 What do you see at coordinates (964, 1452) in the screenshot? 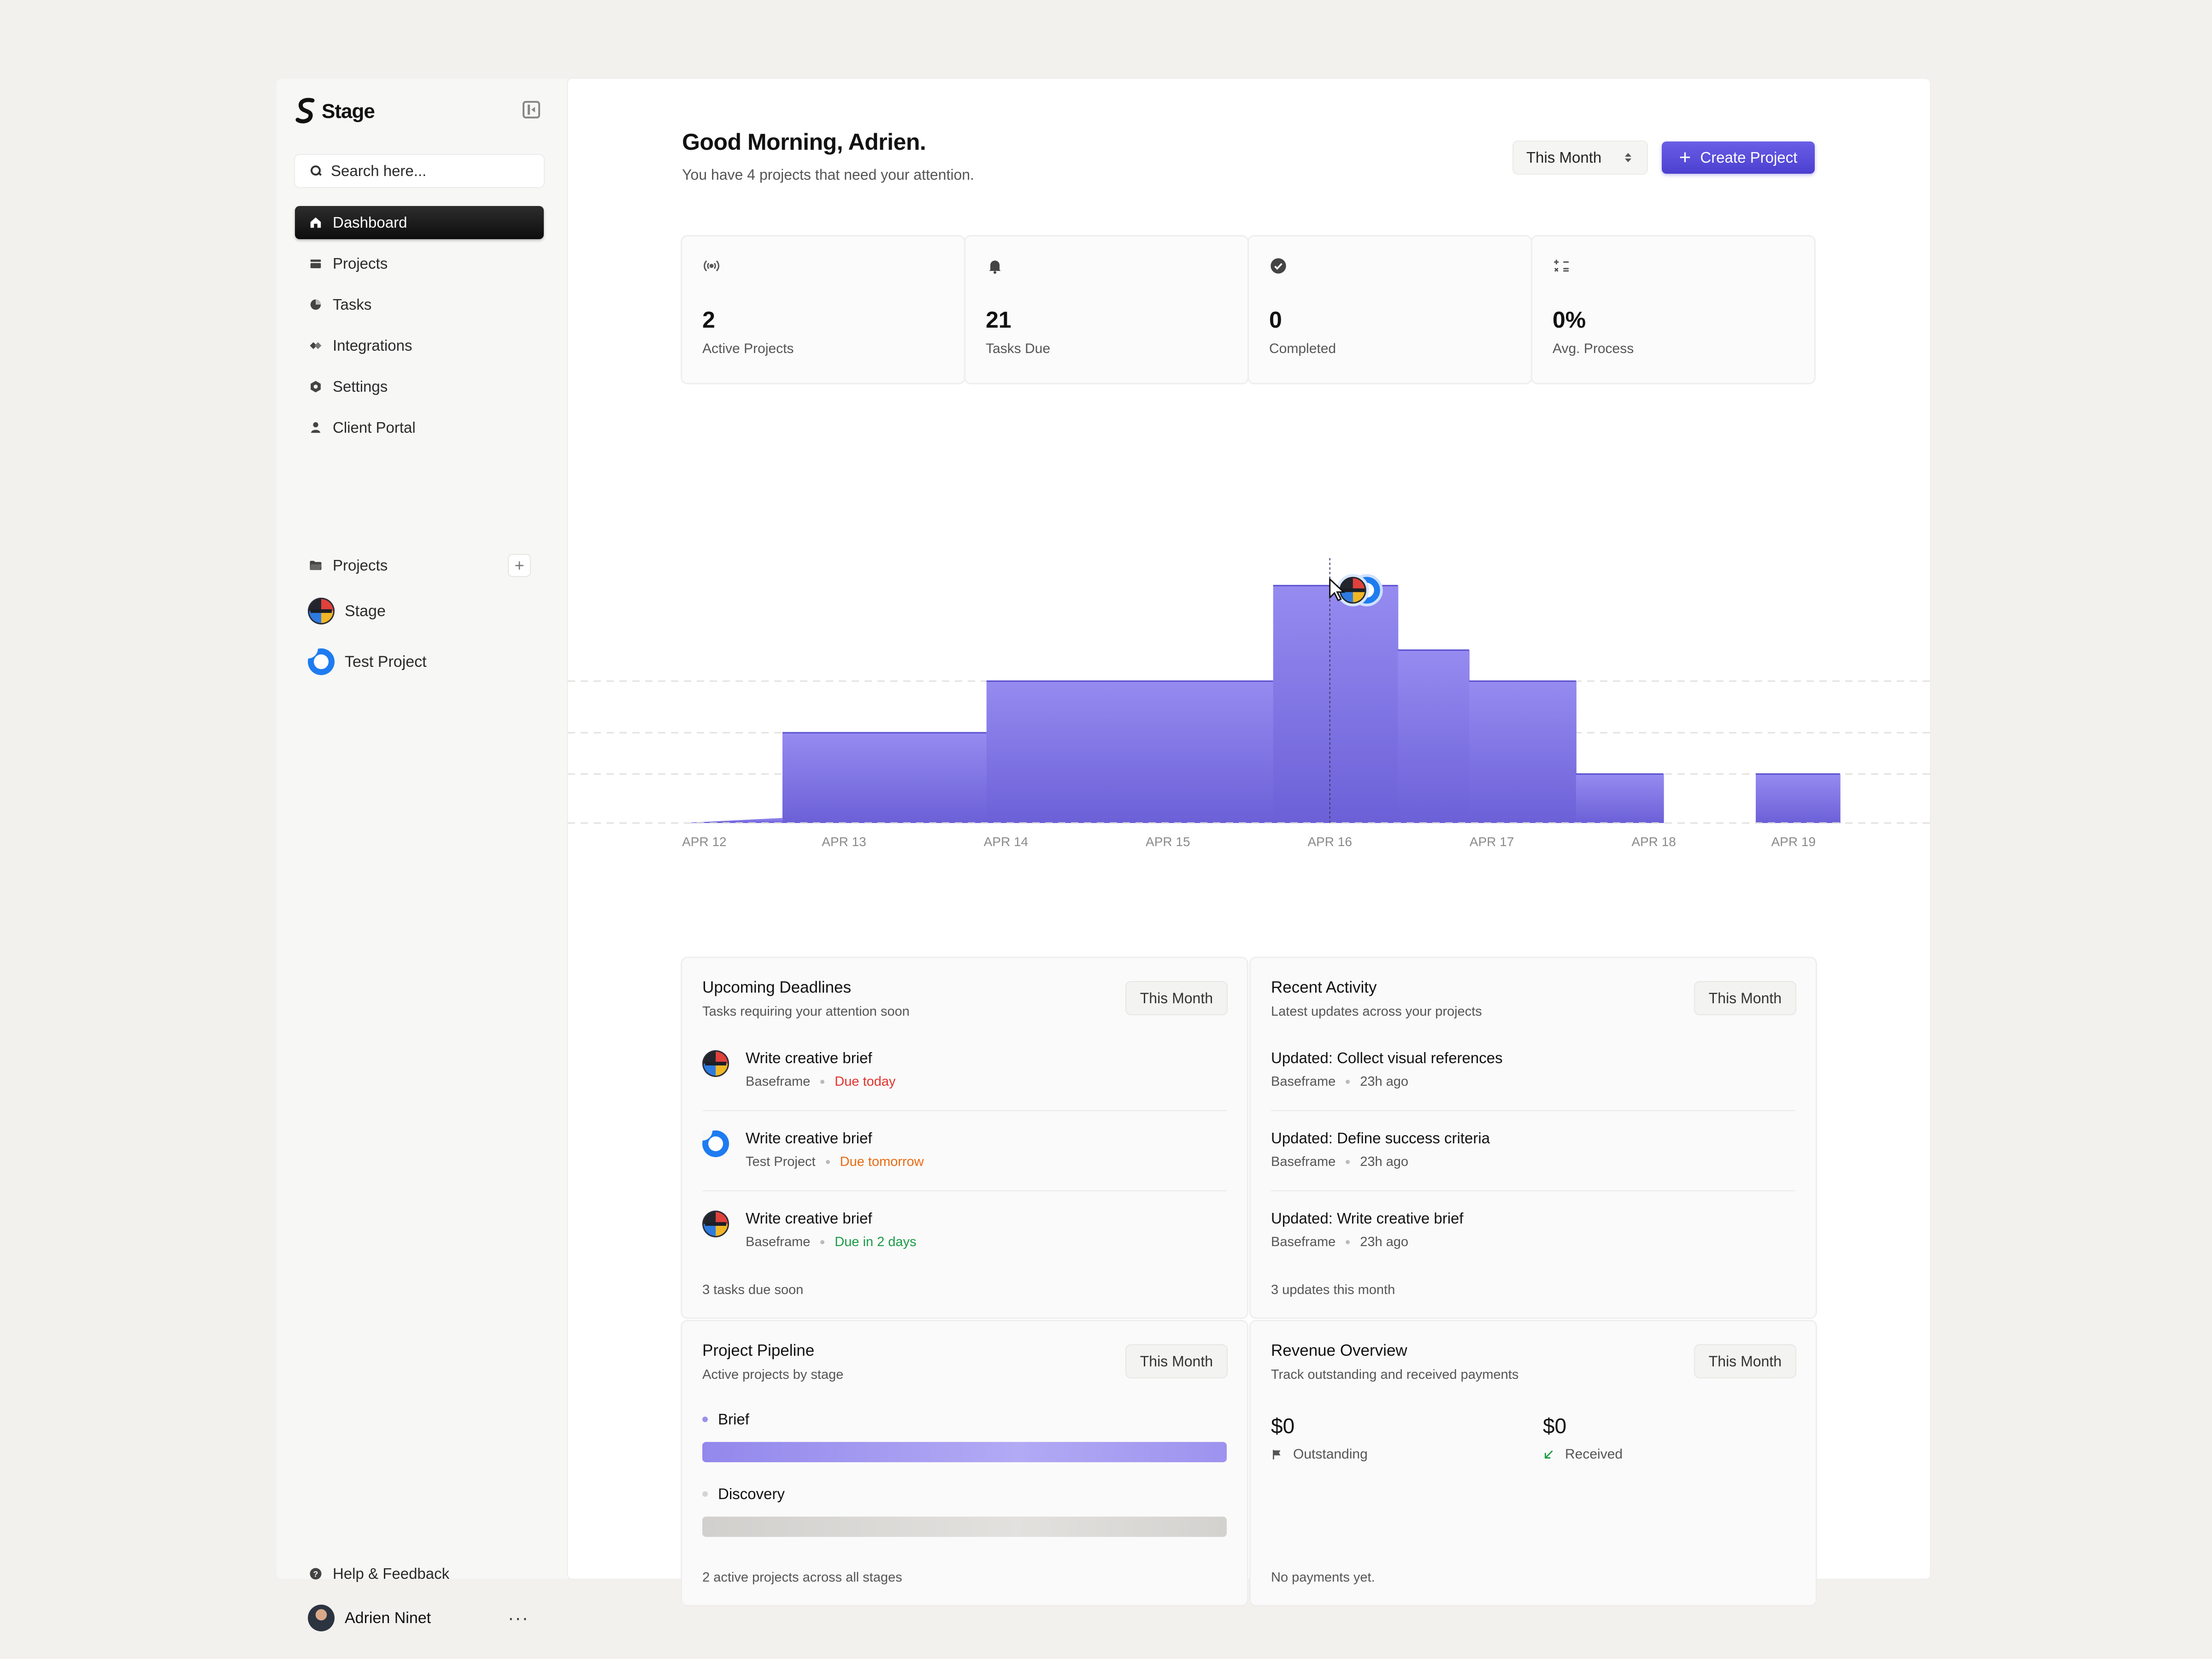
I see `pipeline-bar-brief` at bounding box center [964, 1452].